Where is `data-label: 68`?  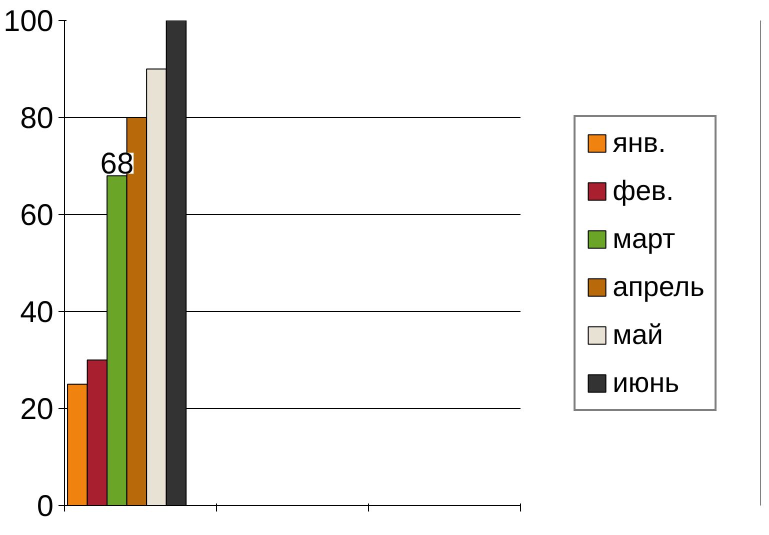
data-label: 68 is located at coordinates (117, 164).